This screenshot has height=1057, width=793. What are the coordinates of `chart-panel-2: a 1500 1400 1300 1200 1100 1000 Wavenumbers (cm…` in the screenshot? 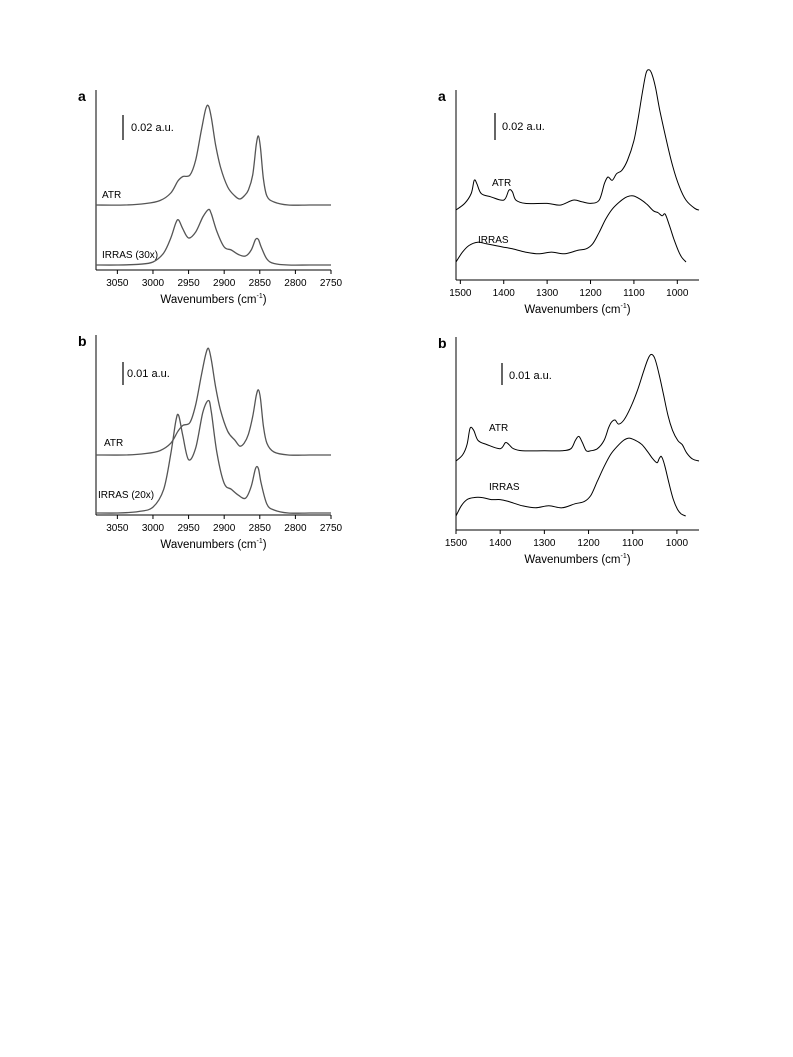 It's located at (569, 192).